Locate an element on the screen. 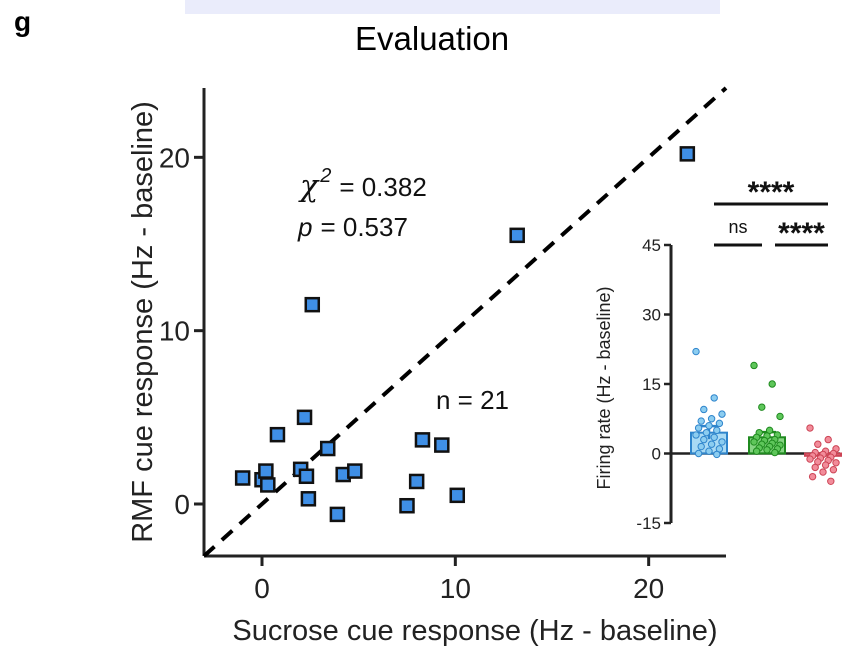 Image resolution: width=859 pixels, height=650 pixels. inset-y-tick-label: 30 is located at coordinates (651, 315).